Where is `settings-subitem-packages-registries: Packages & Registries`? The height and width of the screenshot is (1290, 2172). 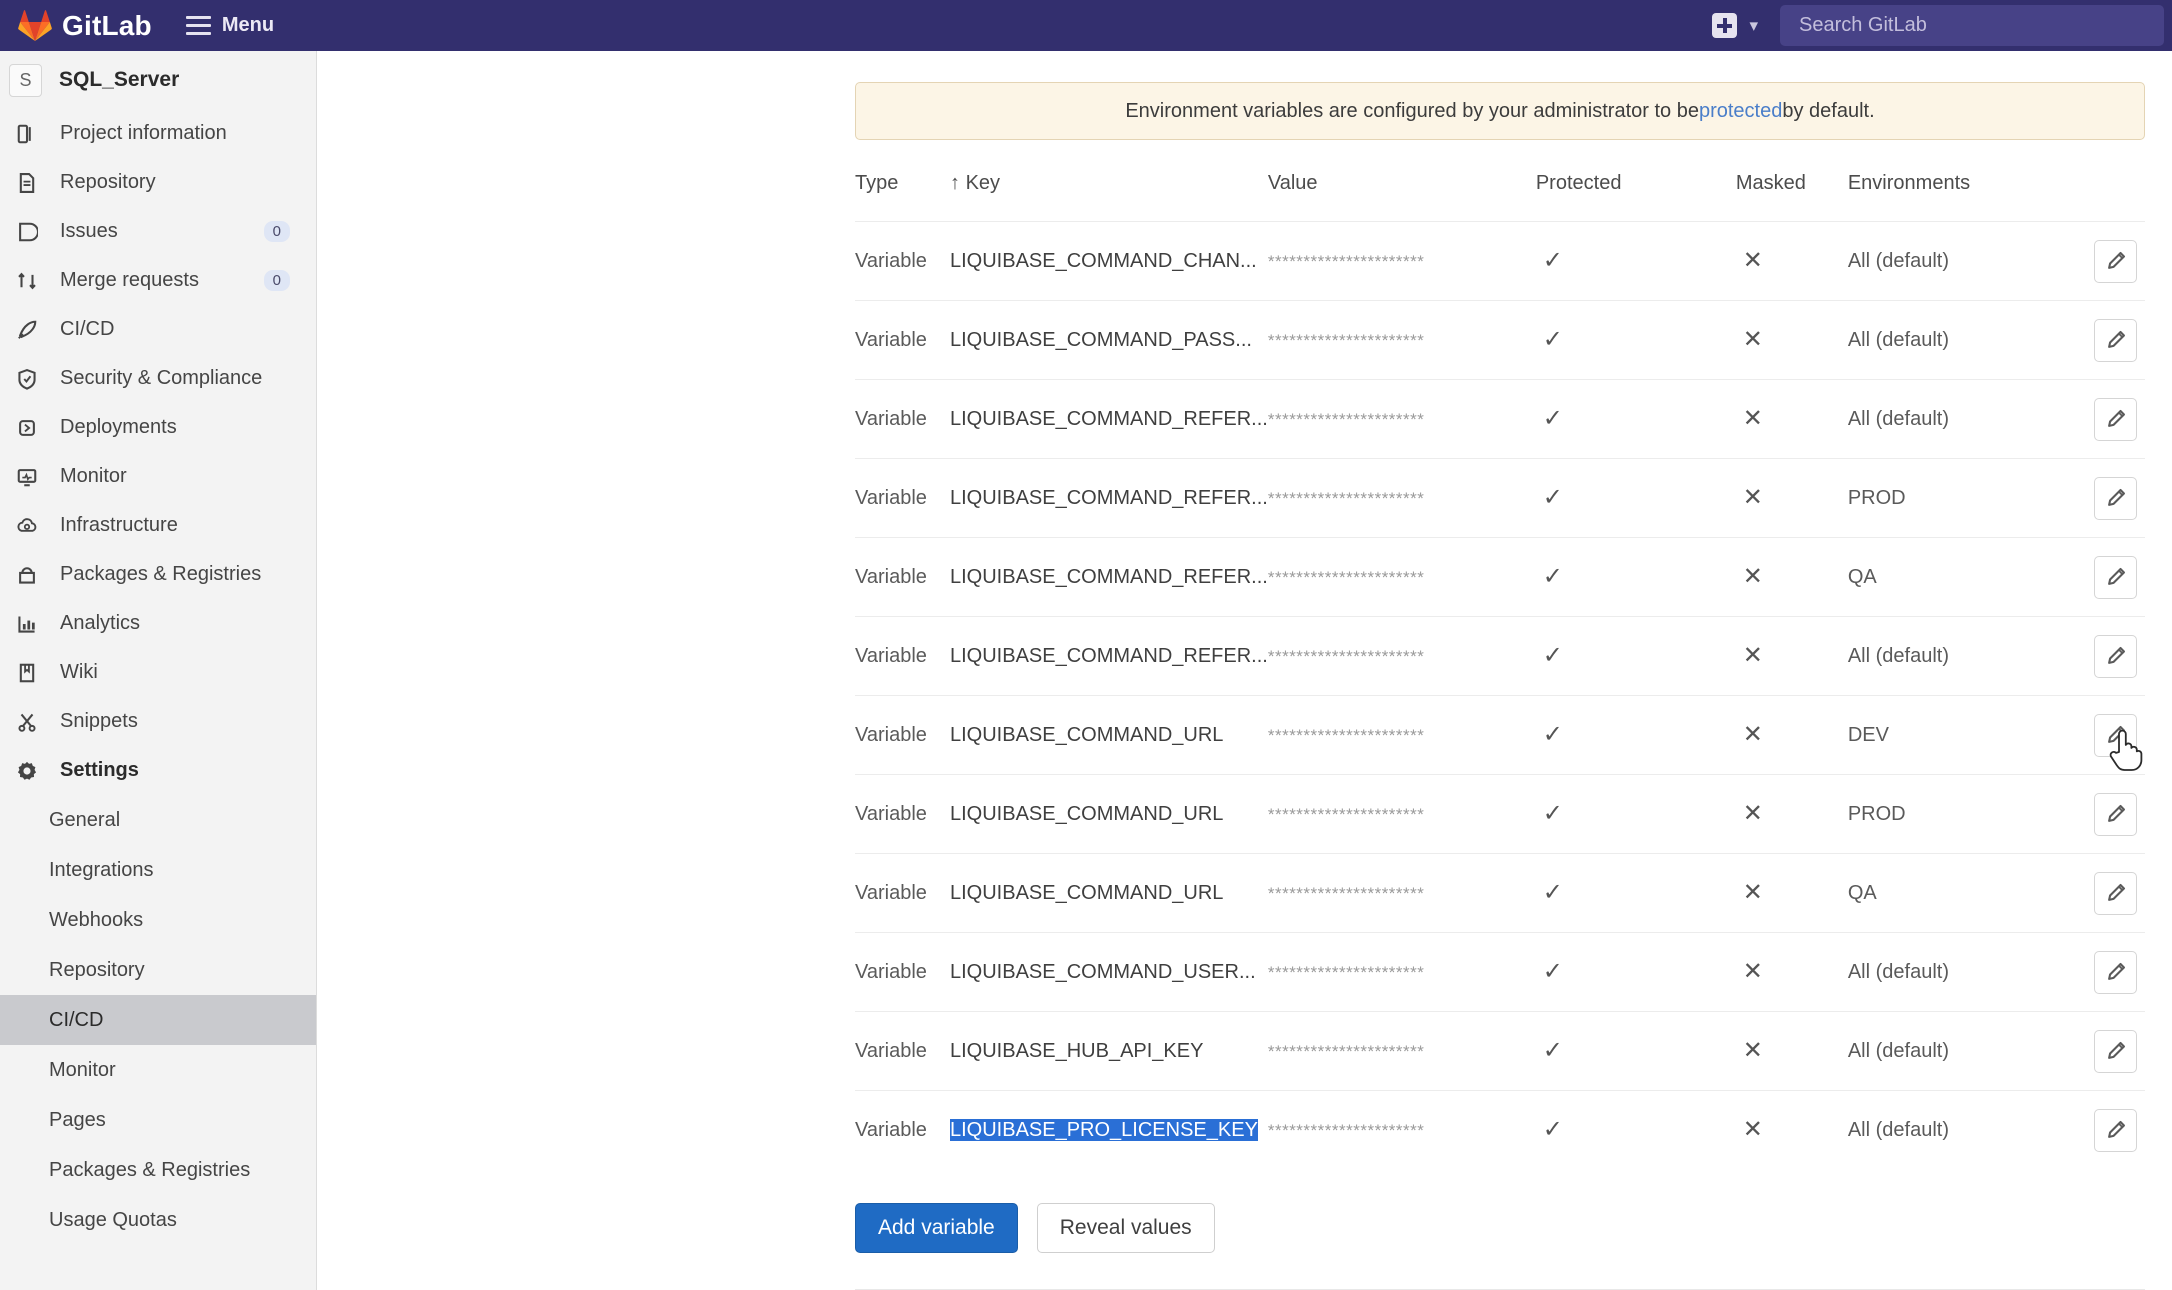 settings-subitem-packages-registries: Packages & Registries is located at coordinates (158, 1170).